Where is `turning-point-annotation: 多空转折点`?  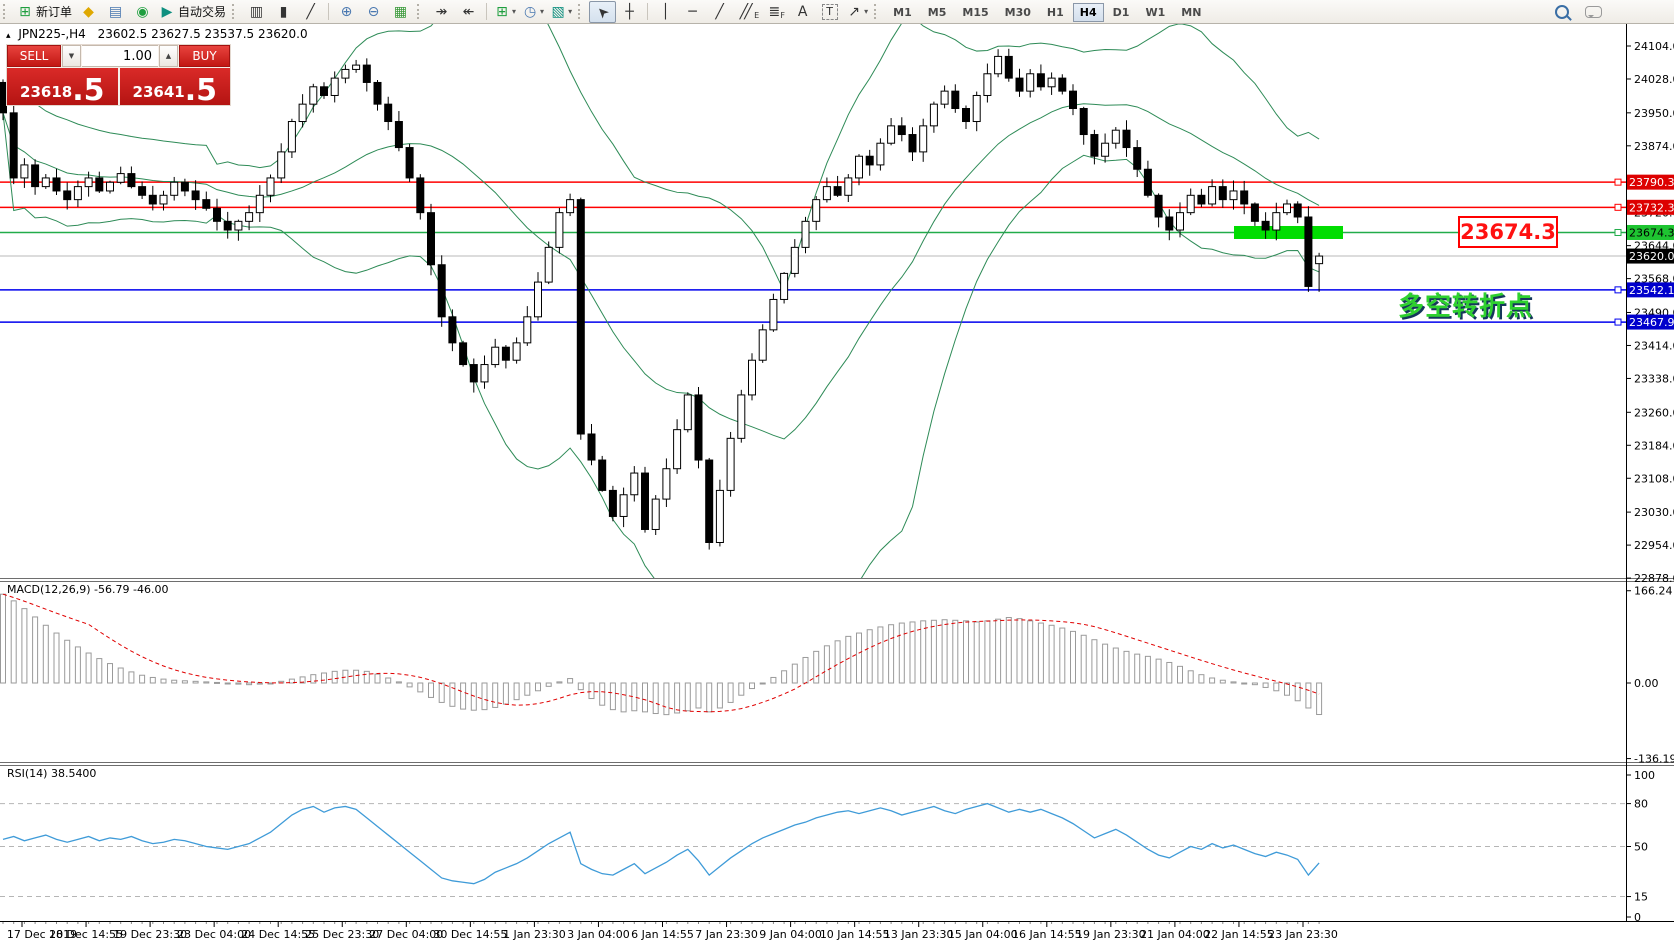
turning-point-annotation: 多空转折点 is located at coordinates (1466, 307).